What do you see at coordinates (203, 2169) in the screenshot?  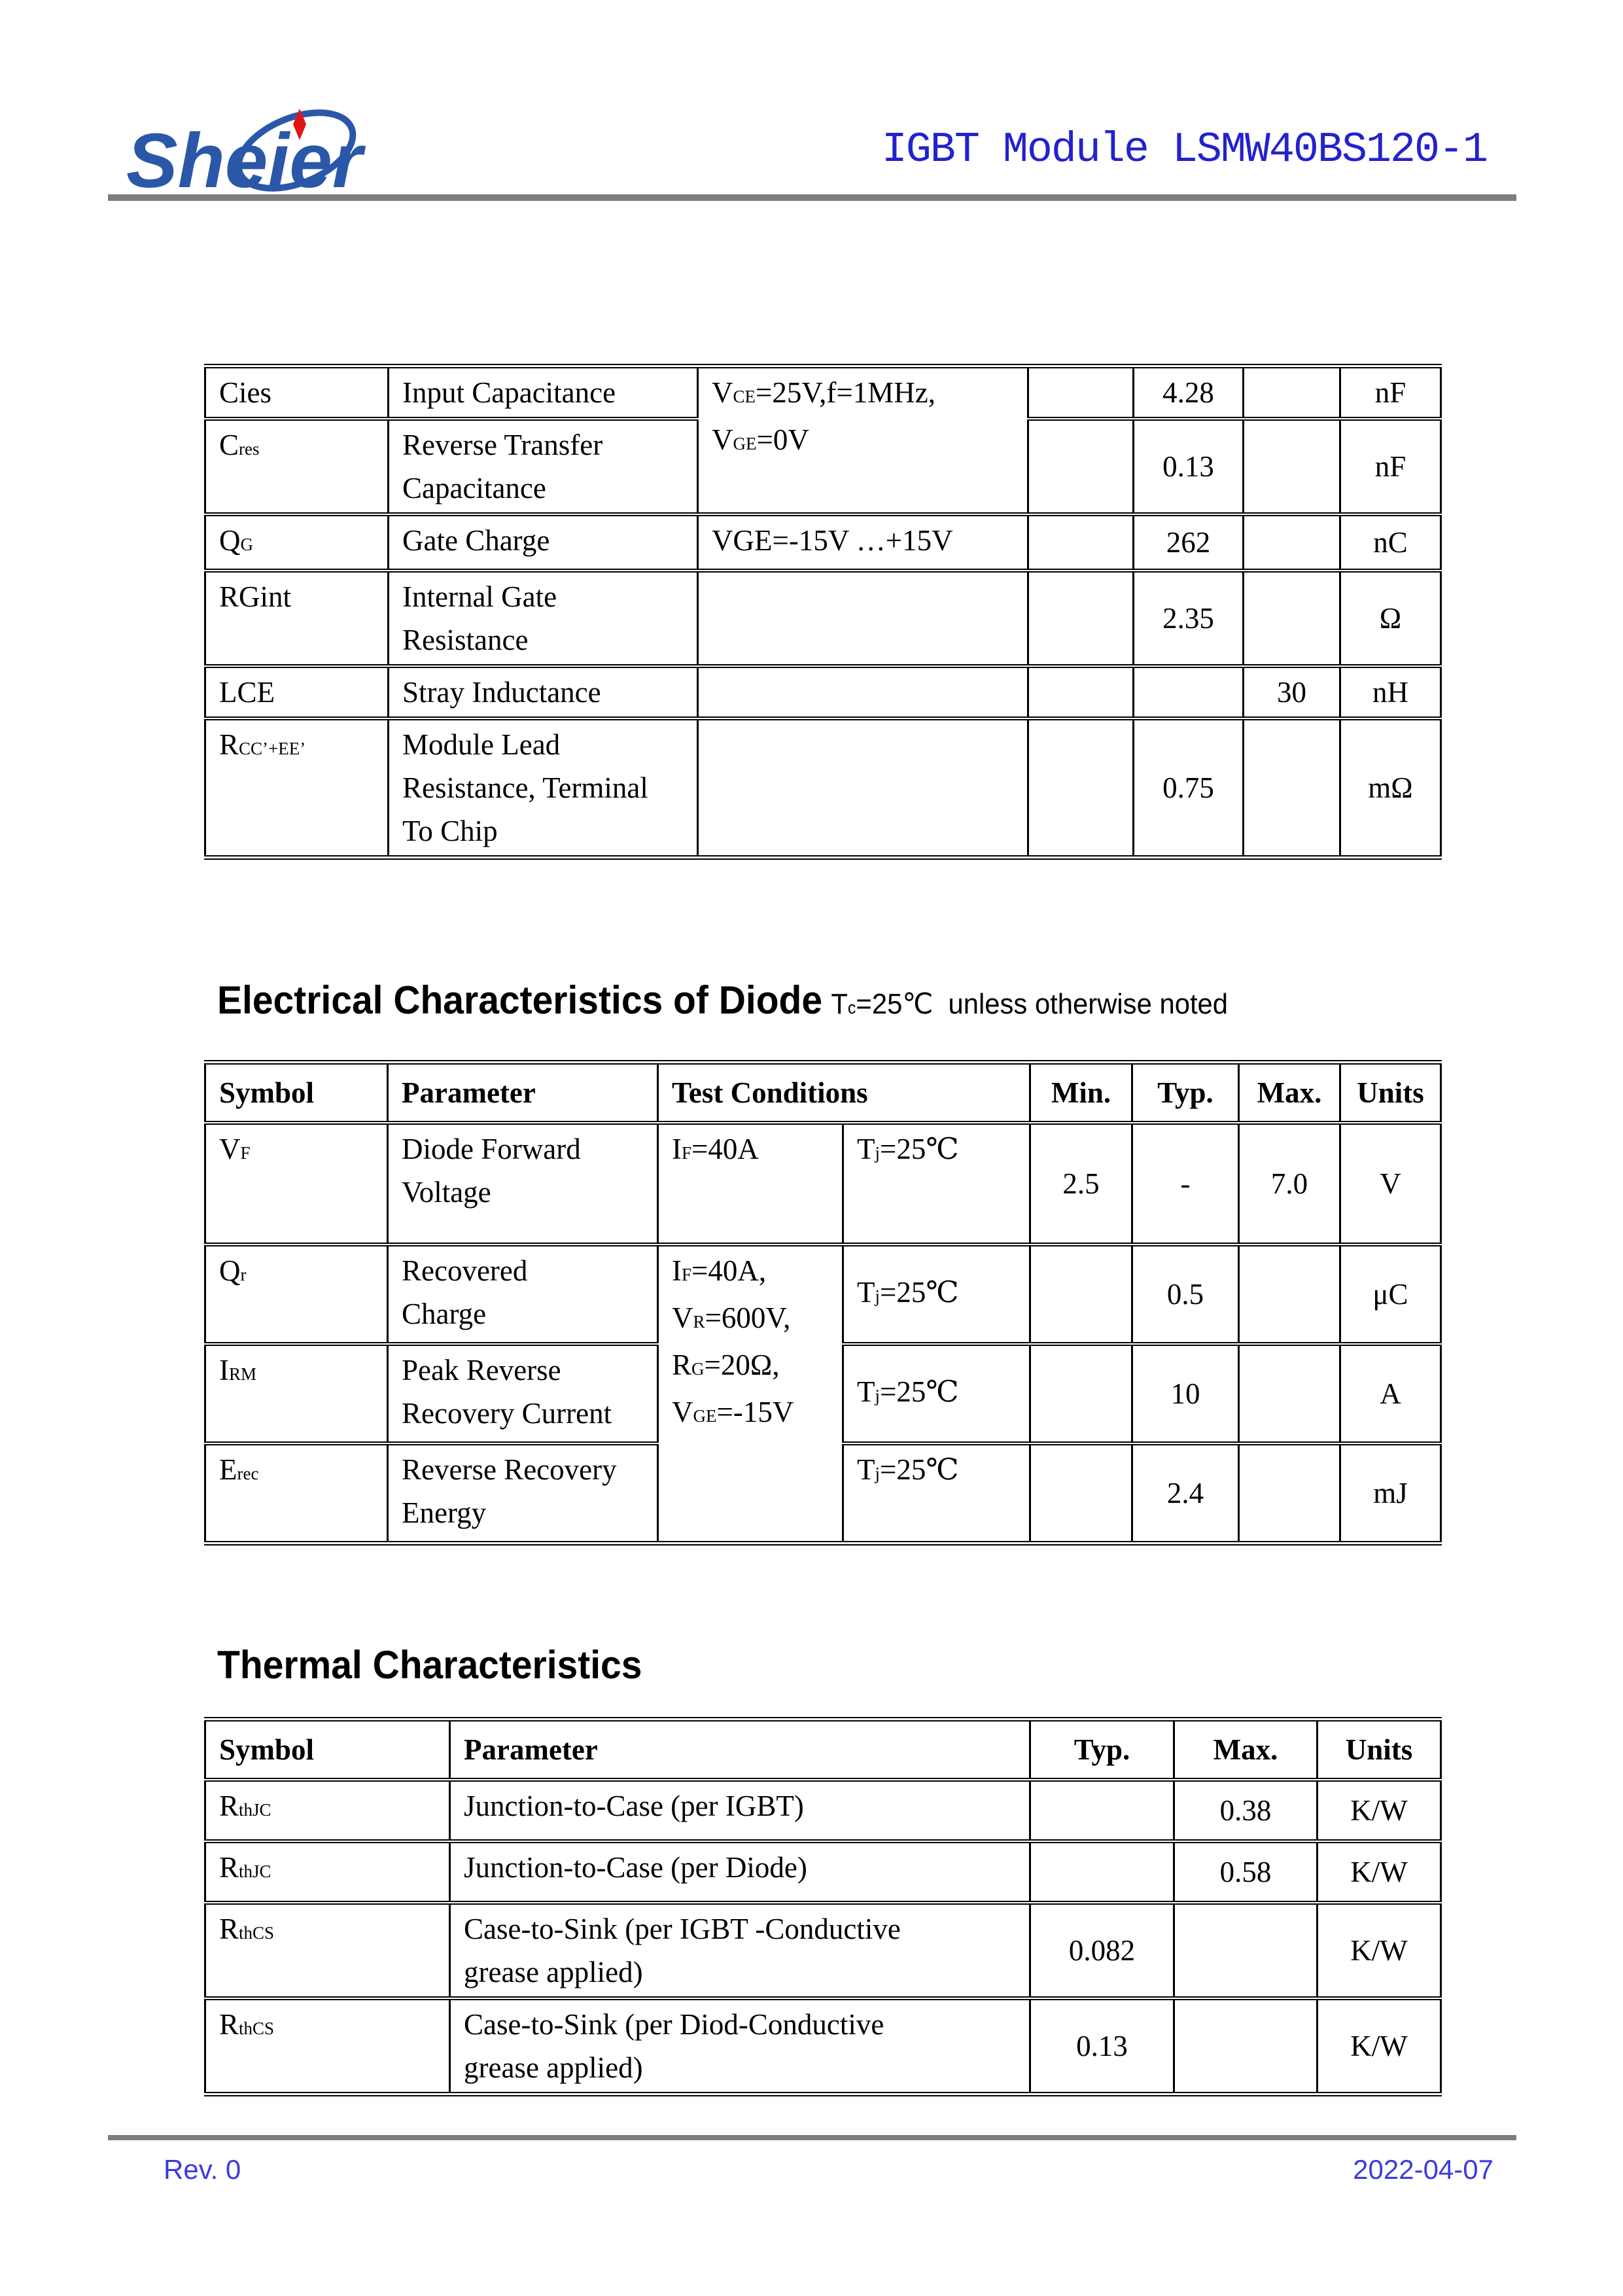 I see `footer-revision: Rev. 0` at bounding box center [203, 2169].